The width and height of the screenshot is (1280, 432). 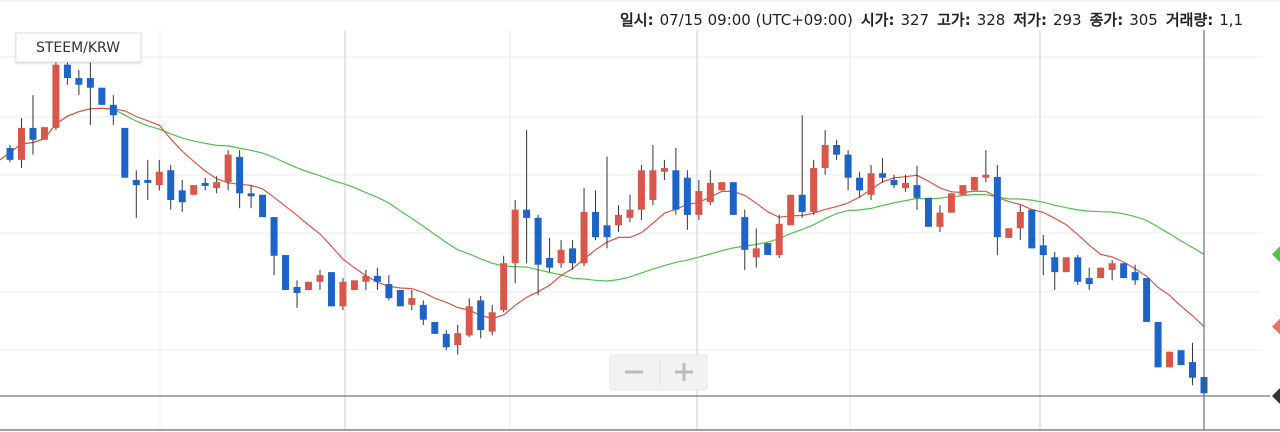 I want to click on header-label: 일시:, so click(x=637, y=20).